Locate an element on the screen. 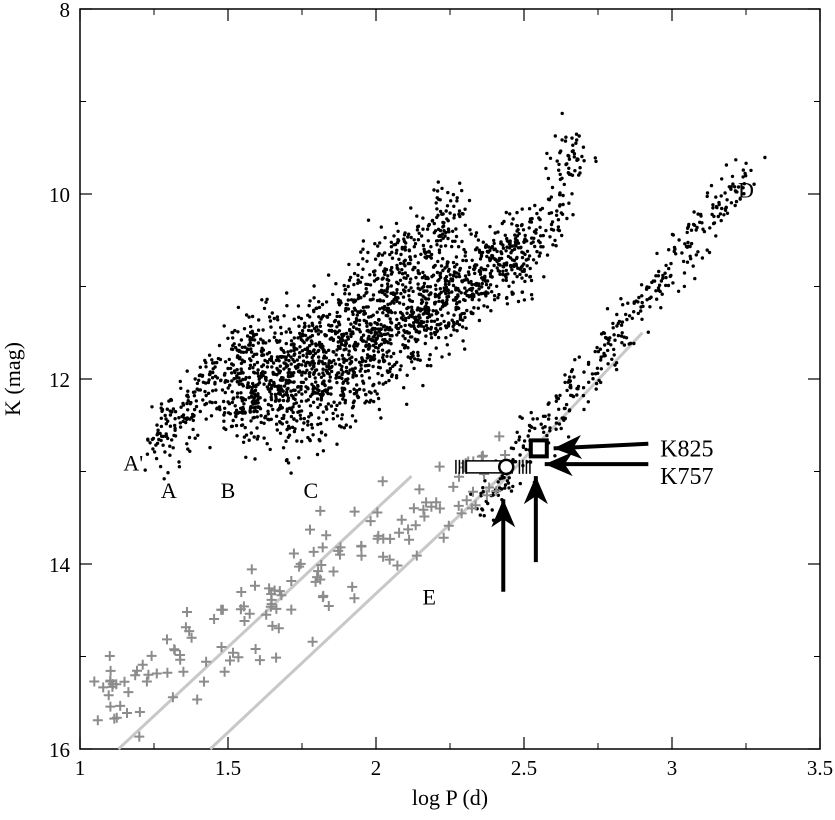 This screenshot has width=835, height=820. x-tick-label: 1.5 is located at coordinates (228, 768).